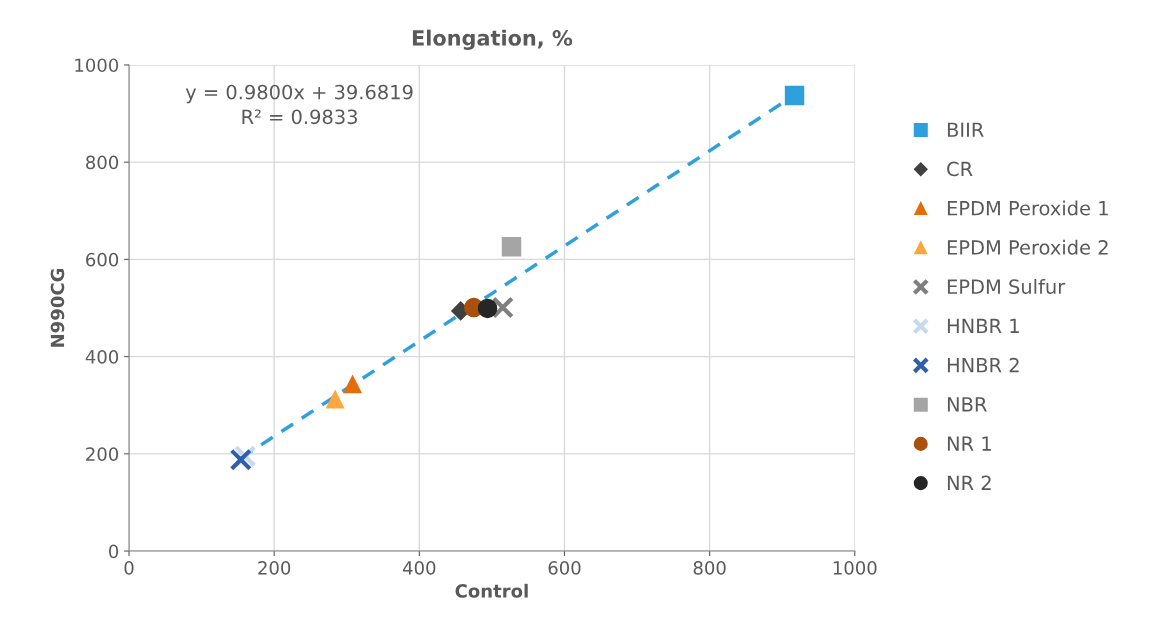  Describe the element at coordinates (102, 259) in the screenshot. I see `y-tick-label: 600` at that location.